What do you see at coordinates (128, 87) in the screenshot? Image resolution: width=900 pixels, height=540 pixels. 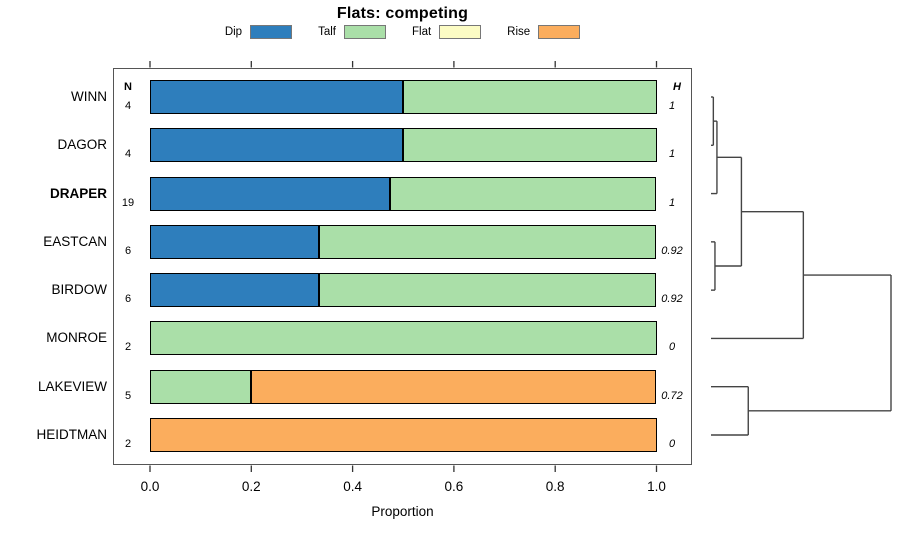 I see `n-column-header: N` at bounding box center [128, 87].